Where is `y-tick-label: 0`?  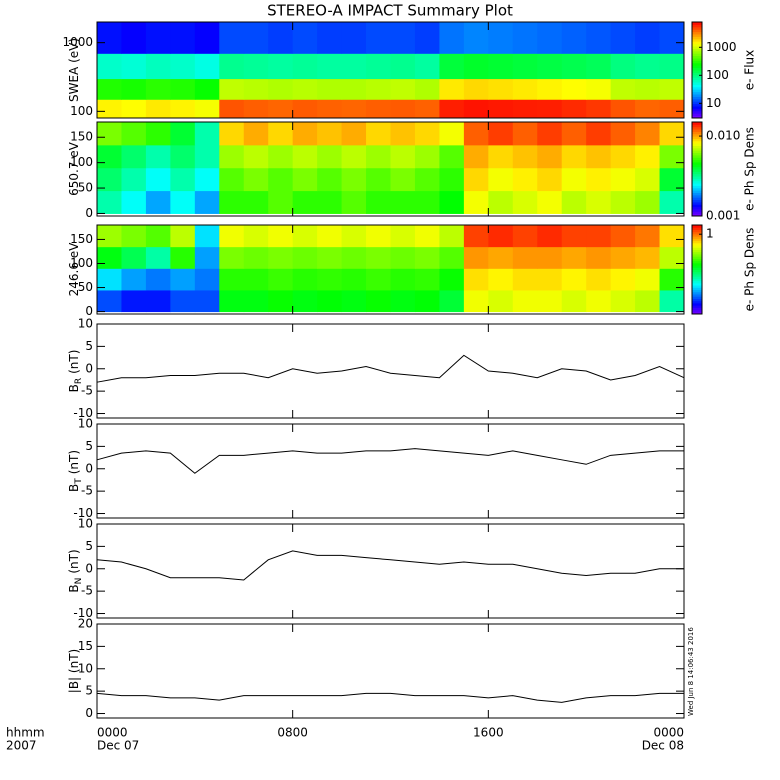
y-tick-label: 0 is located at coordinates (89, 468).